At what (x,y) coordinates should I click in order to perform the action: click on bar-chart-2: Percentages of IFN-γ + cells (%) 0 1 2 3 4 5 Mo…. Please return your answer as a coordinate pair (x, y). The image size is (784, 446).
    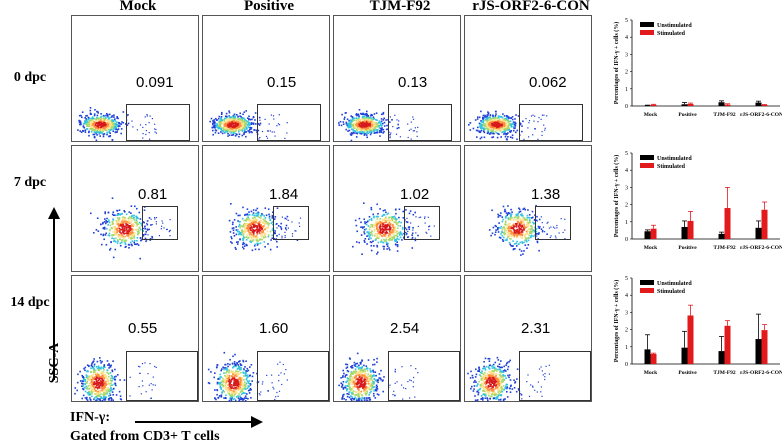
    Looking at the image, I should click on (697, 326).